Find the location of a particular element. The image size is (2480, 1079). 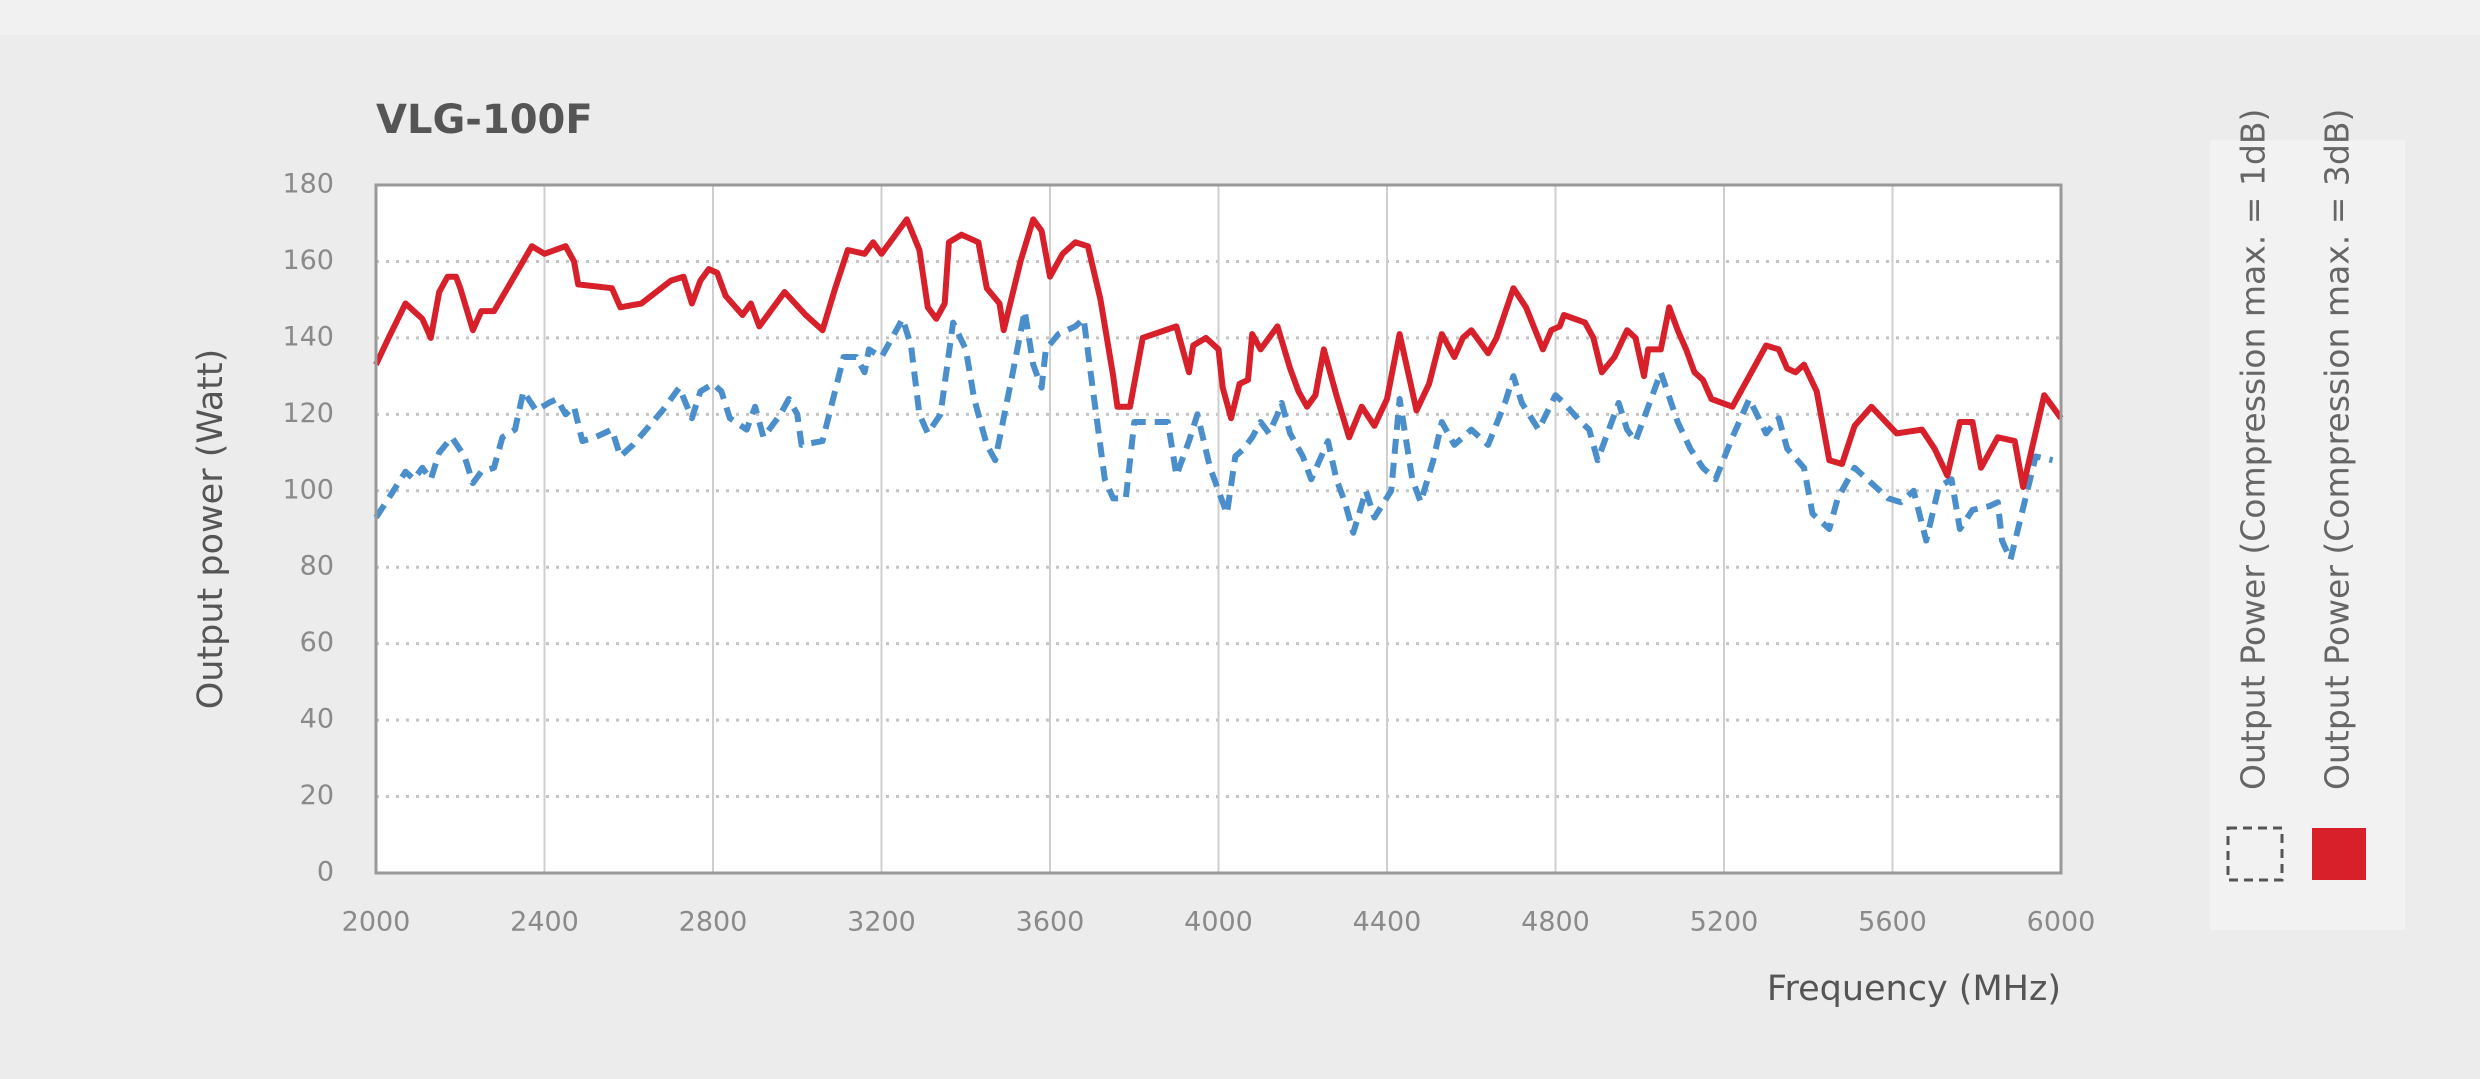

legend-label: Output Power (Compression max. = 3dB) is located at coordinates (2337, 449).